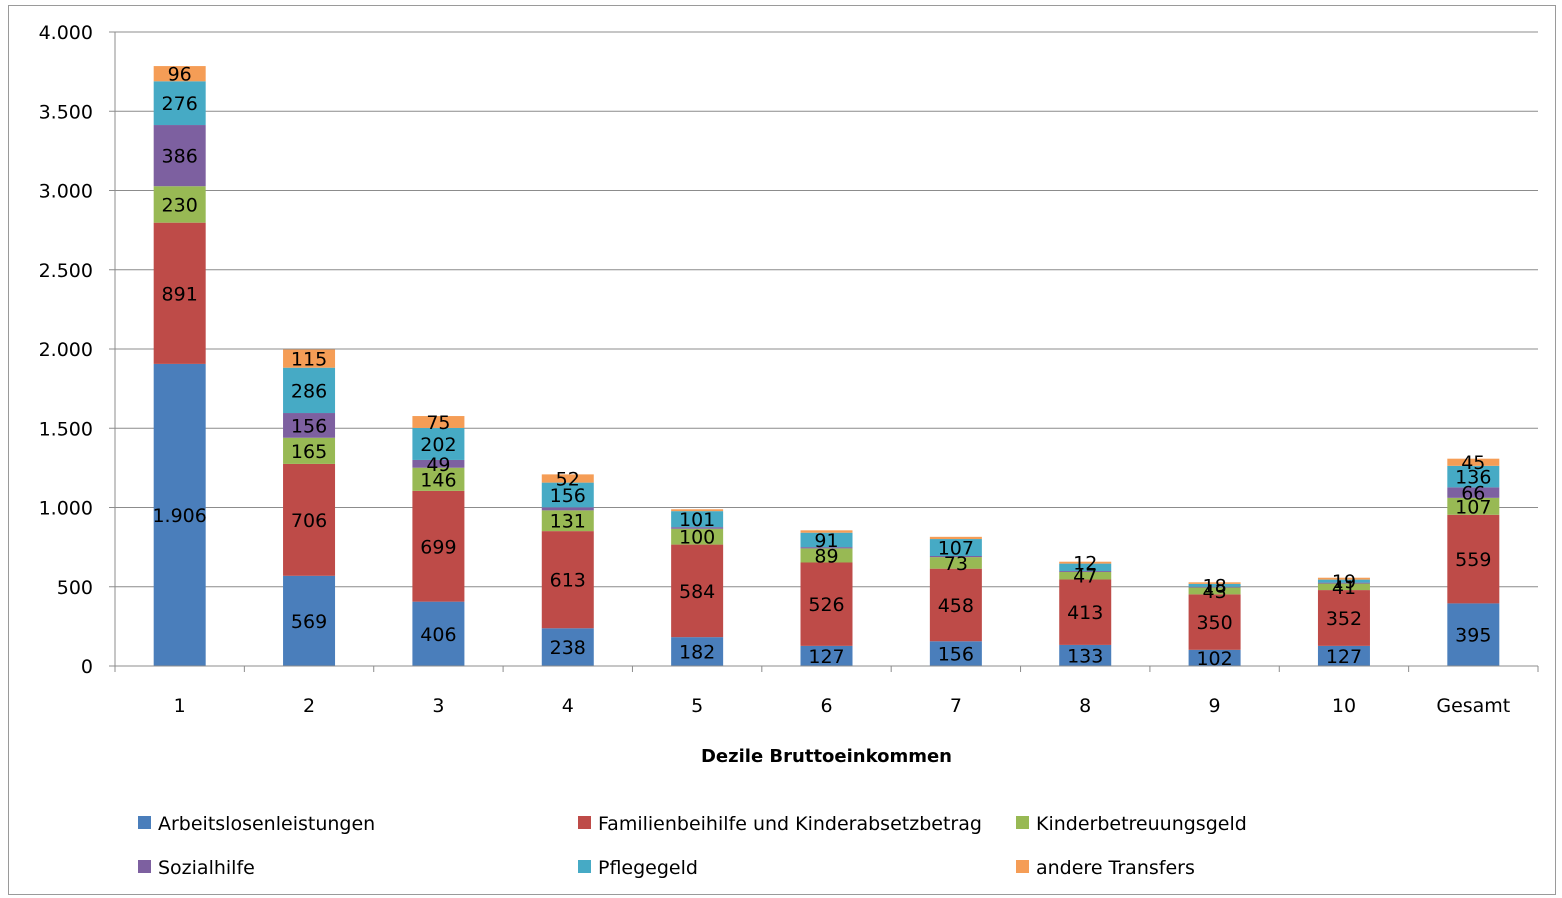 Image resolution: width=1562 pixels, height=898 pixels. Describe the element at coordinates (75, 588) in the screenshot. I see `y-tick-label: 500` at that location.